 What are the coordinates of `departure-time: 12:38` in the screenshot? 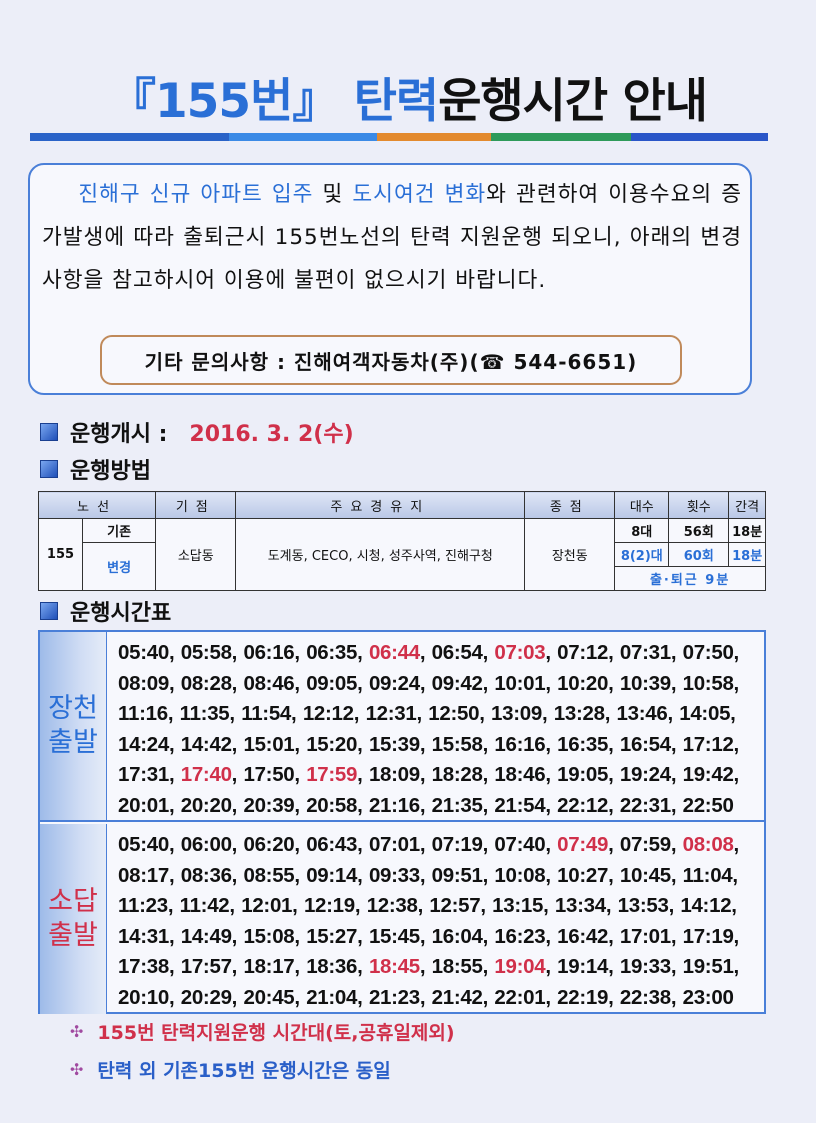 It's located at (392, 905).